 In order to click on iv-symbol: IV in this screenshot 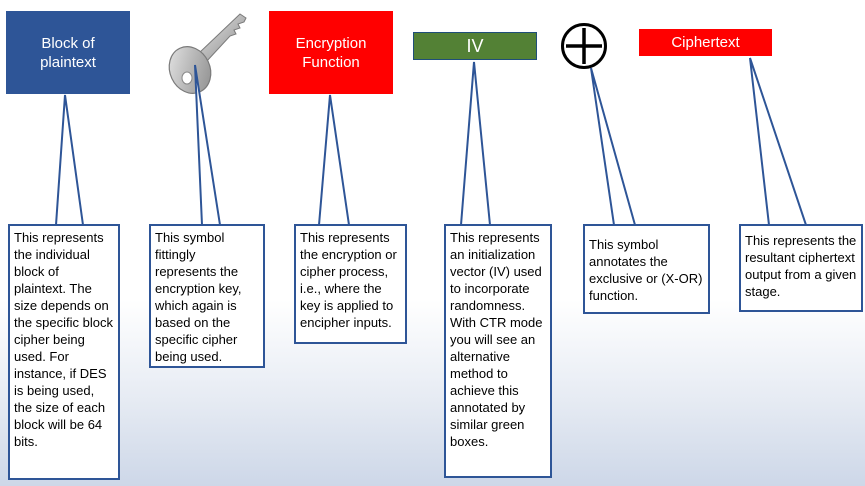, I will do `click(475, 46)`.